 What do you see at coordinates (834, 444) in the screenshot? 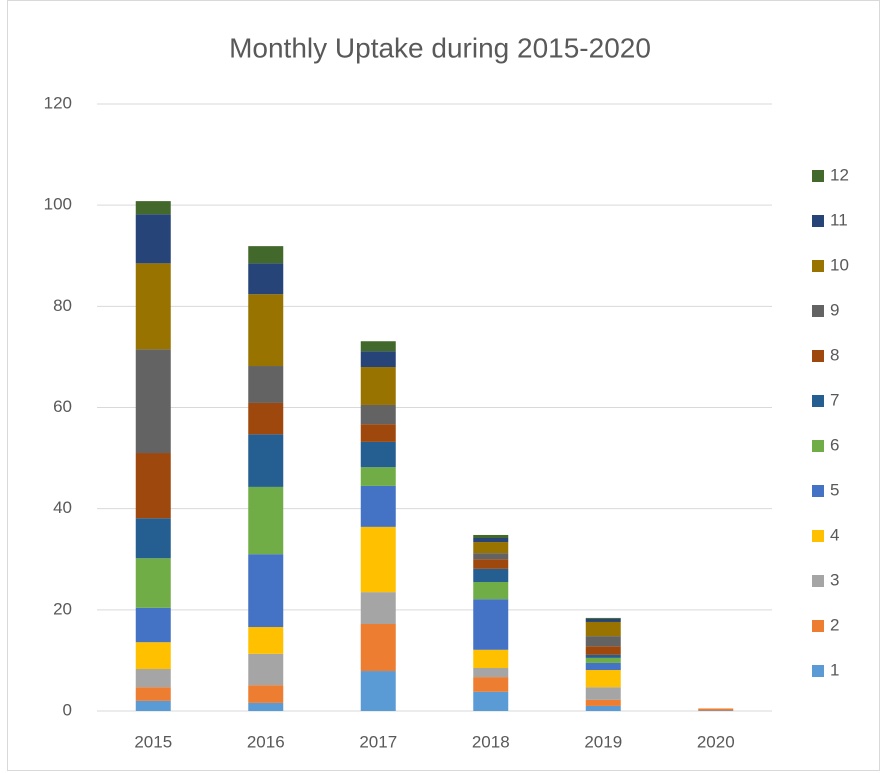
I see `legend-label: 6` at bounding box center [834, 444].